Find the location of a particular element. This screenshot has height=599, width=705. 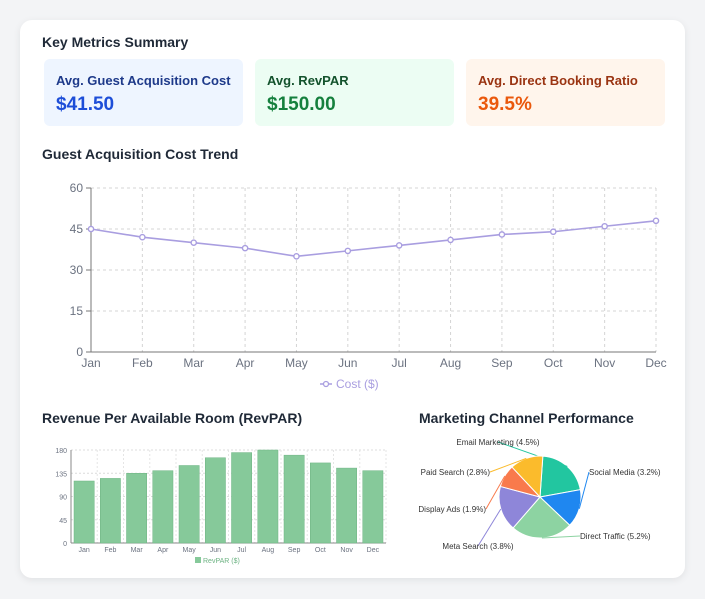

line-series-cost is located at coordinates (373, 239).